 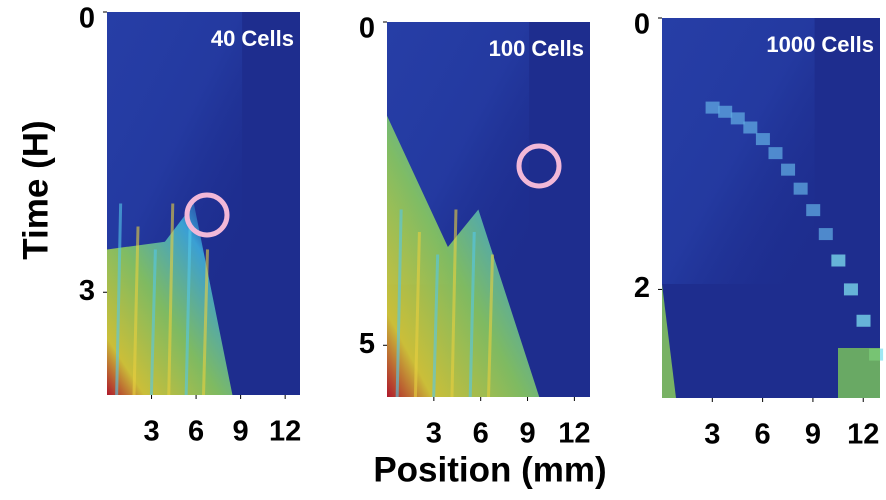 I want to click on panel-title: 100 Cells, so click(x=536, y=48).